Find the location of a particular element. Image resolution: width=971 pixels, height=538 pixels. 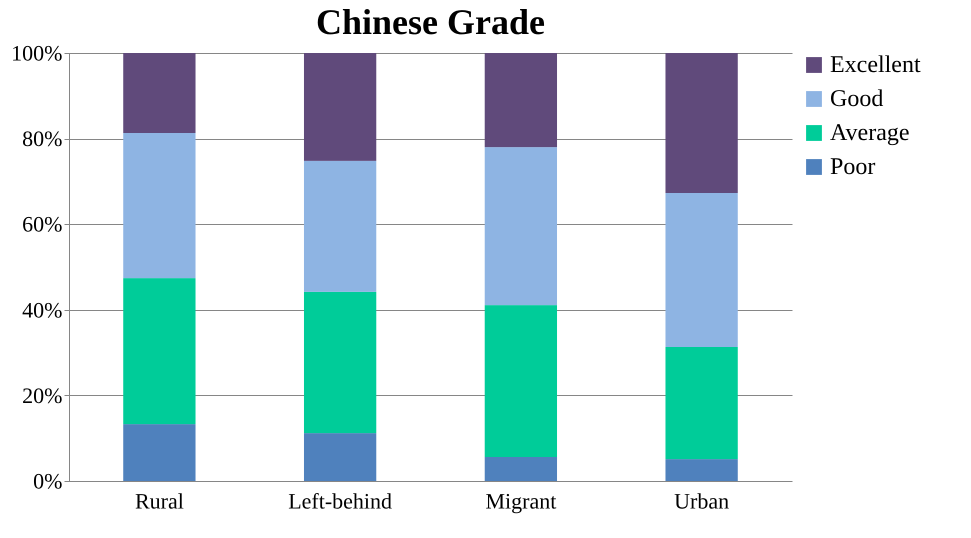

x-tick-label: Migrant is located at coordinates (520, 501).